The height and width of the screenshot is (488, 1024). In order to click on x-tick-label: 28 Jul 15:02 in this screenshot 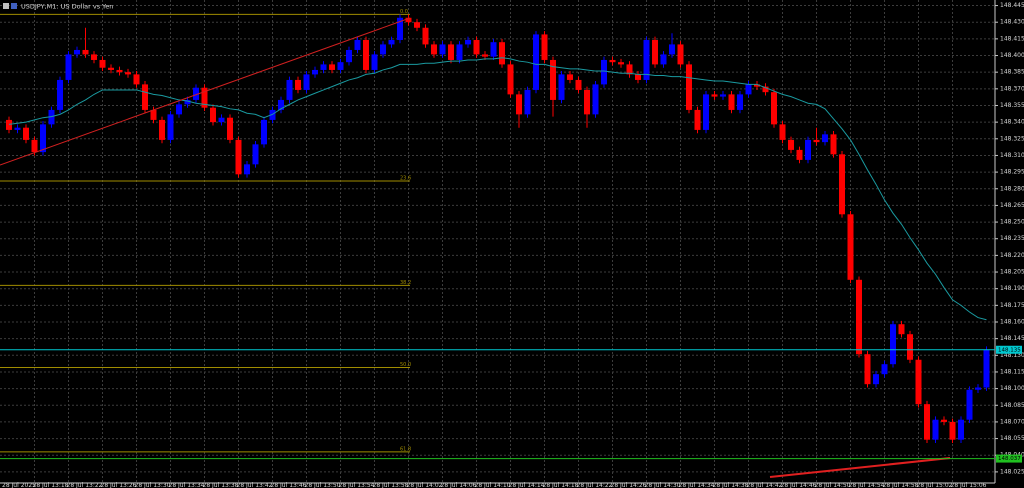, I will do `click(935, 485)`.